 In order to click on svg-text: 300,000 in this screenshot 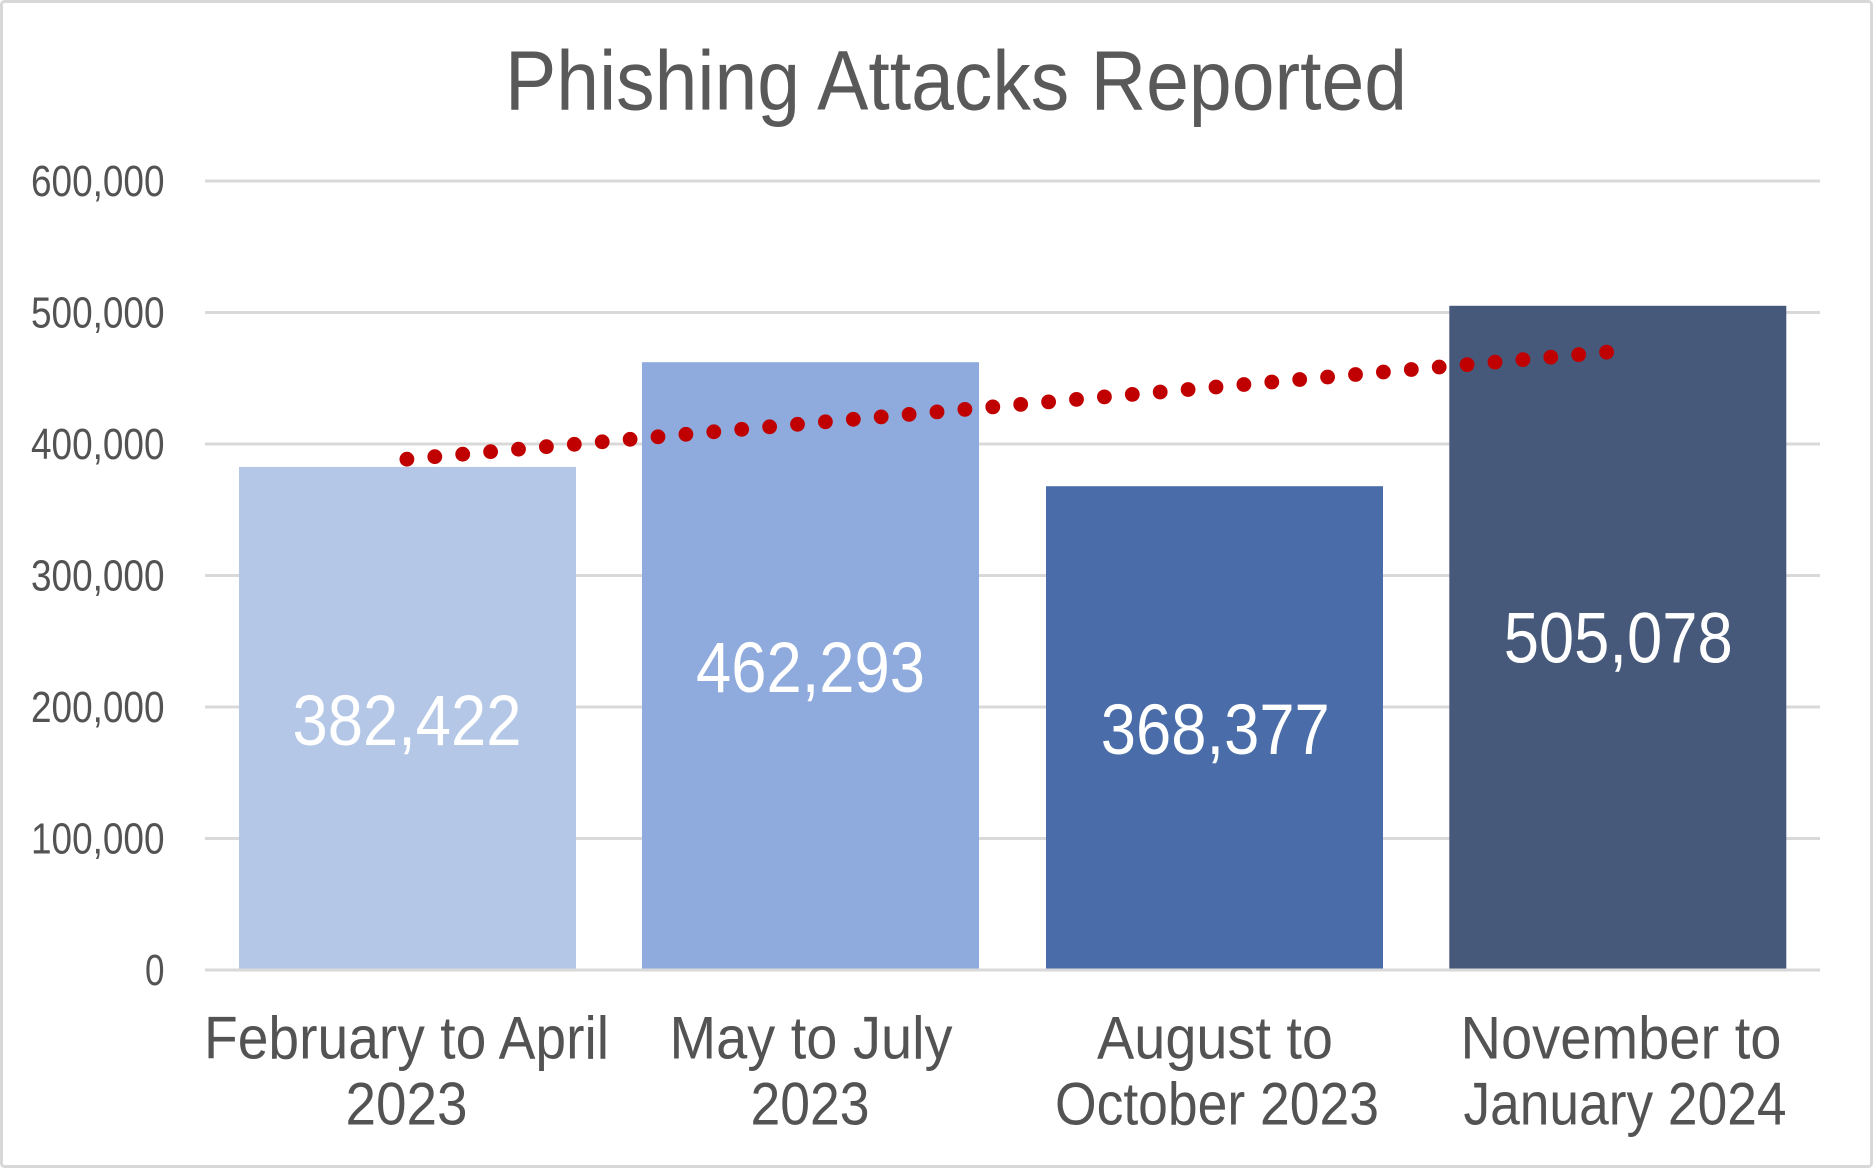, I will do `click(98, 577)`.